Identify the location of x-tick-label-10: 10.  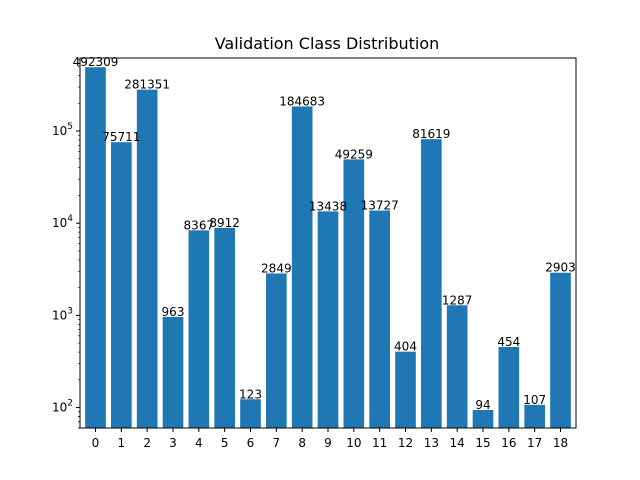
(353, 443).